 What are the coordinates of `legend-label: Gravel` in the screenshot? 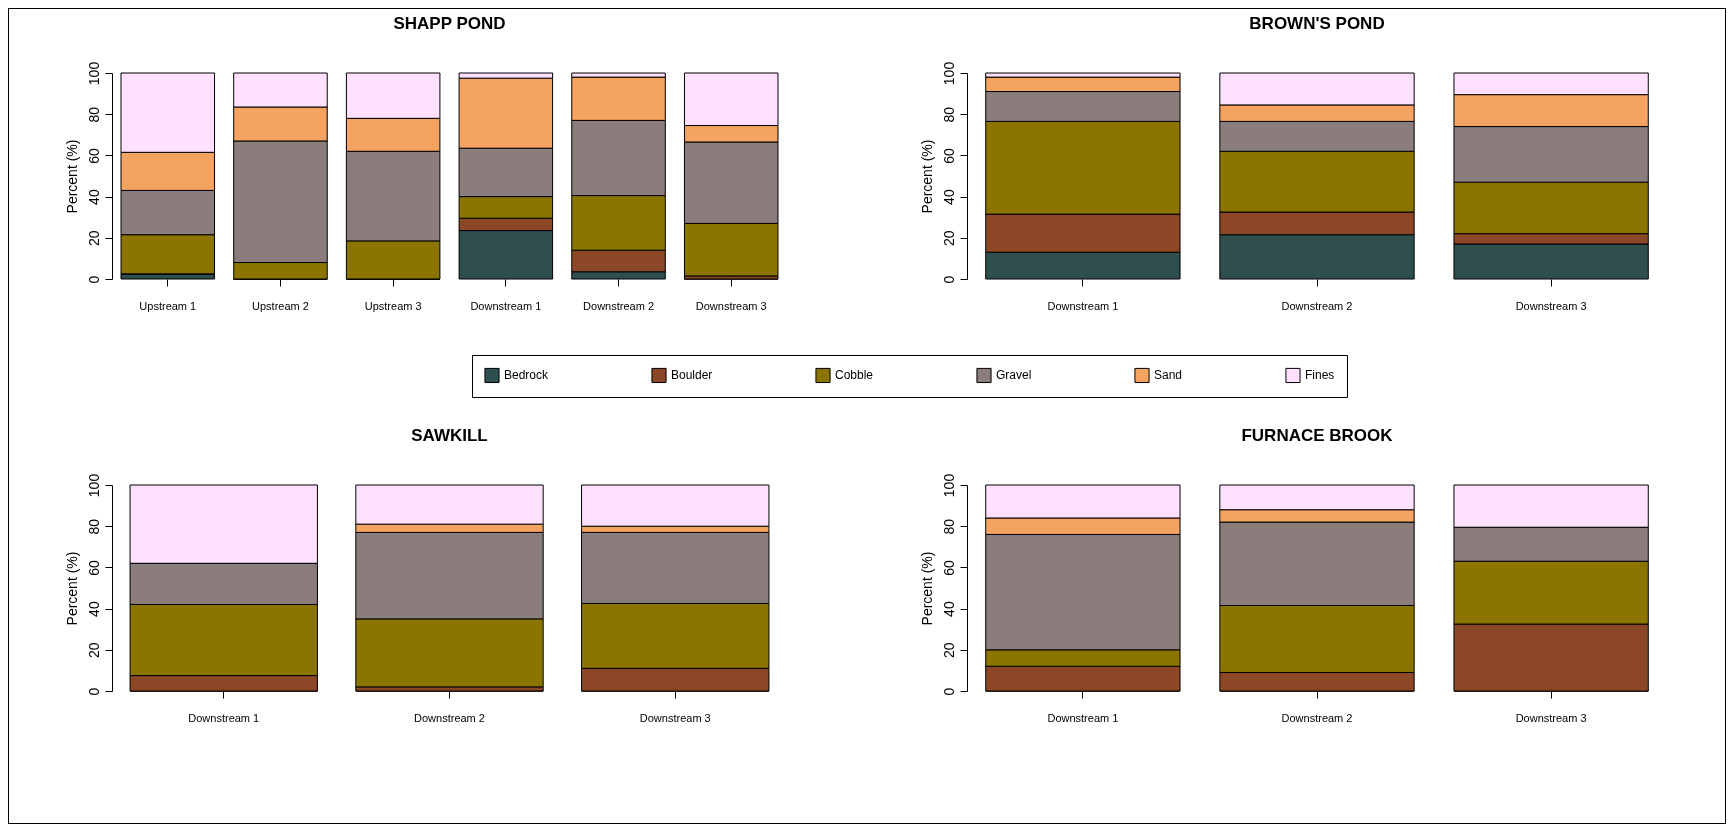 It's located at (1014, 375).